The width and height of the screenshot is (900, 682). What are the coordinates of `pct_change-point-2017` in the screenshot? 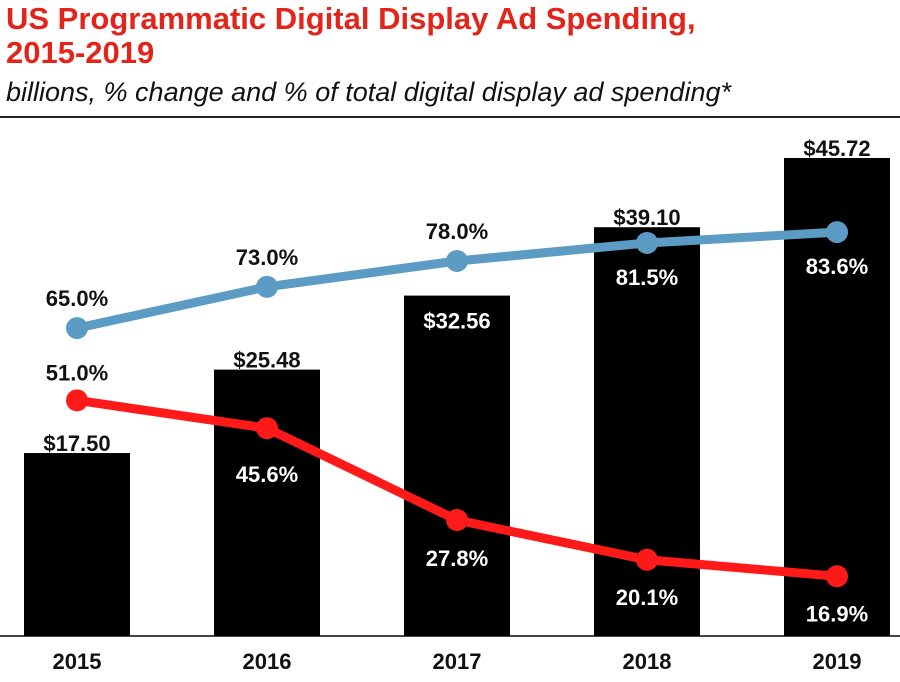 It's located at (457, 520).